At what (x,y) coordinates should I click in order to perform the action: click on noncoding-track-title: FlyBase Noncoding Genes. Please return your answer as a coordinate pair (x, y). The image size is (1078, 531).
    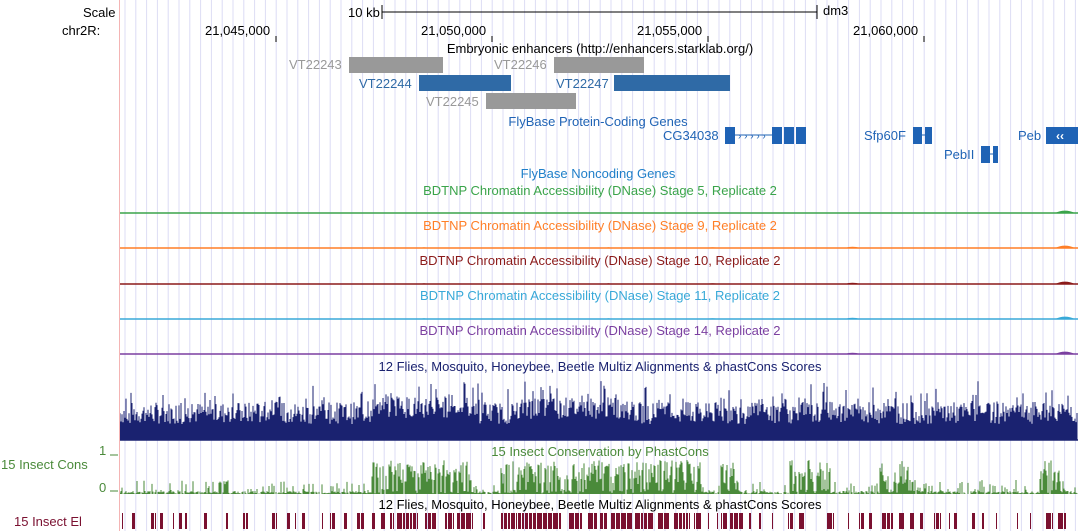
    Looking at the image, I should click on (598, 173).